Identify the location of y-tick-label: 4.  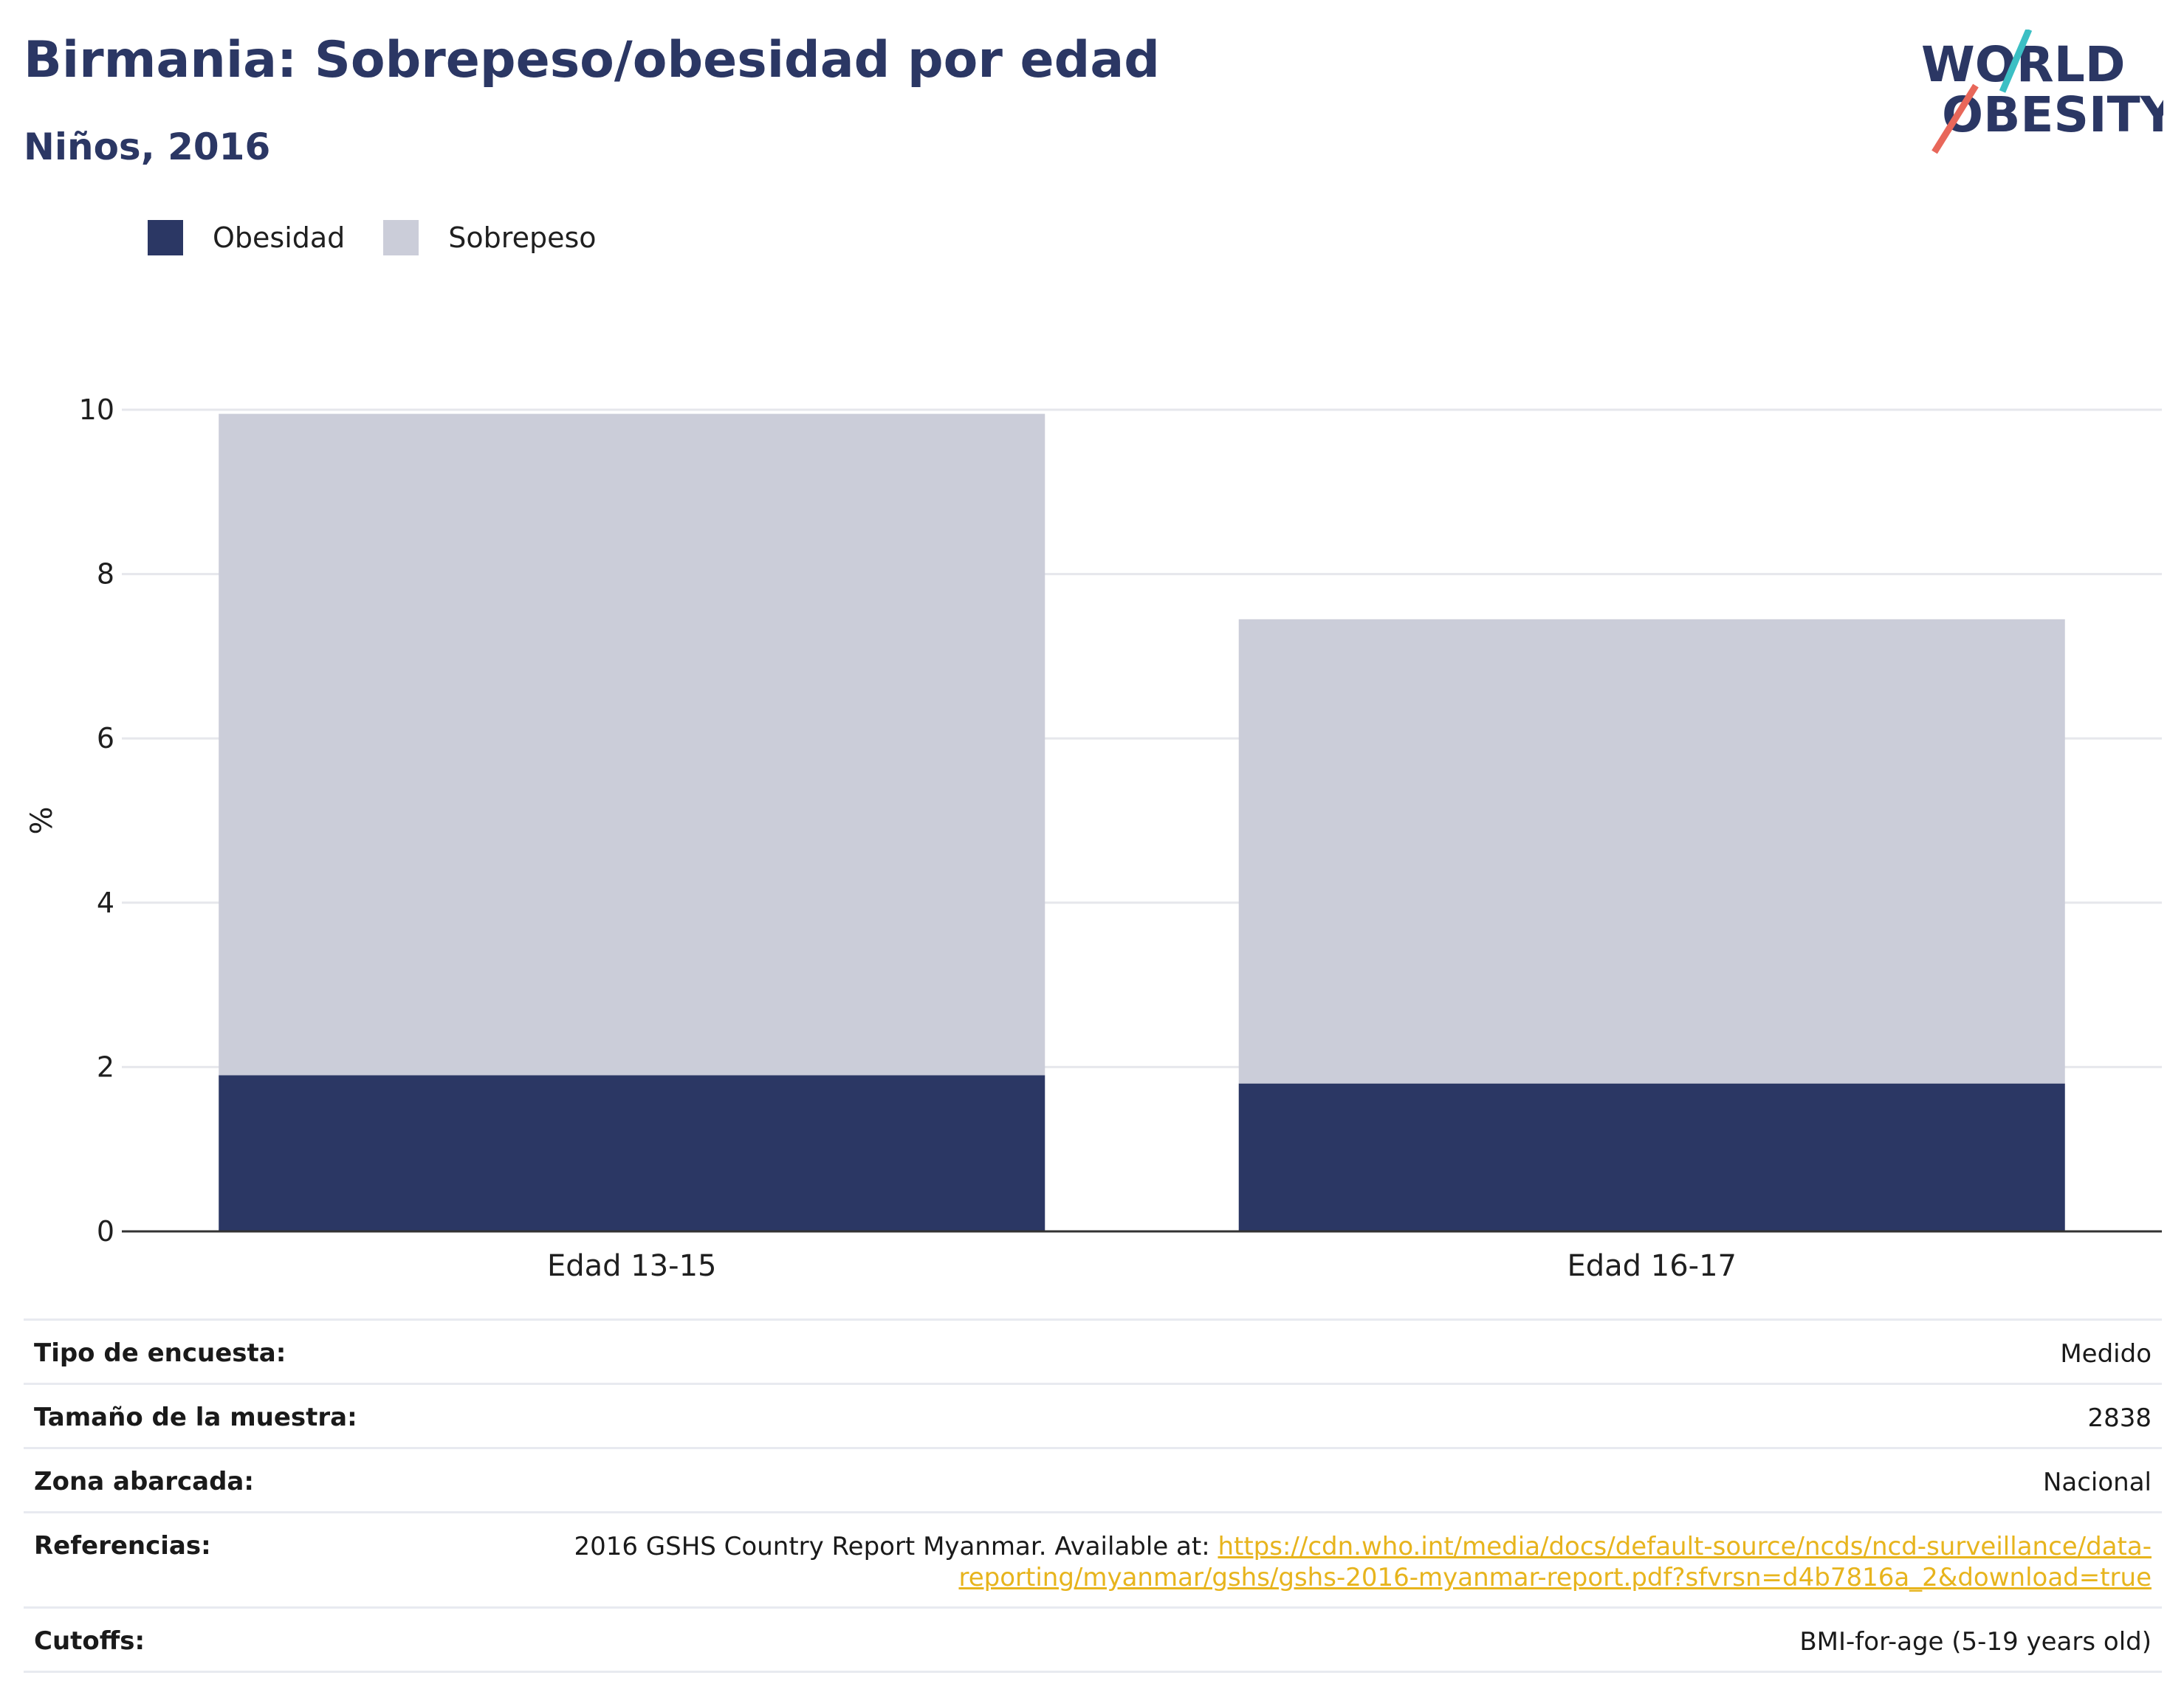
(105, 903).